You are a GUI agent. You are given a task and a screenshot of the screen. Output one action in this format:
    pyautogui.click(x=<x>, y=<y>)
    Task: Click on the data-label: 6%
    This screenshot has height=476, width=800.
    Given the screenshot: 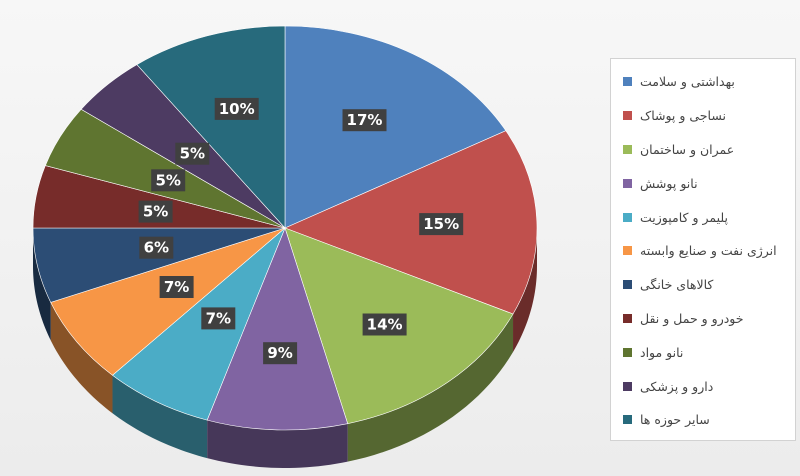 What is the action you would take?
    pyautogui.click(x=156, y=247)
    